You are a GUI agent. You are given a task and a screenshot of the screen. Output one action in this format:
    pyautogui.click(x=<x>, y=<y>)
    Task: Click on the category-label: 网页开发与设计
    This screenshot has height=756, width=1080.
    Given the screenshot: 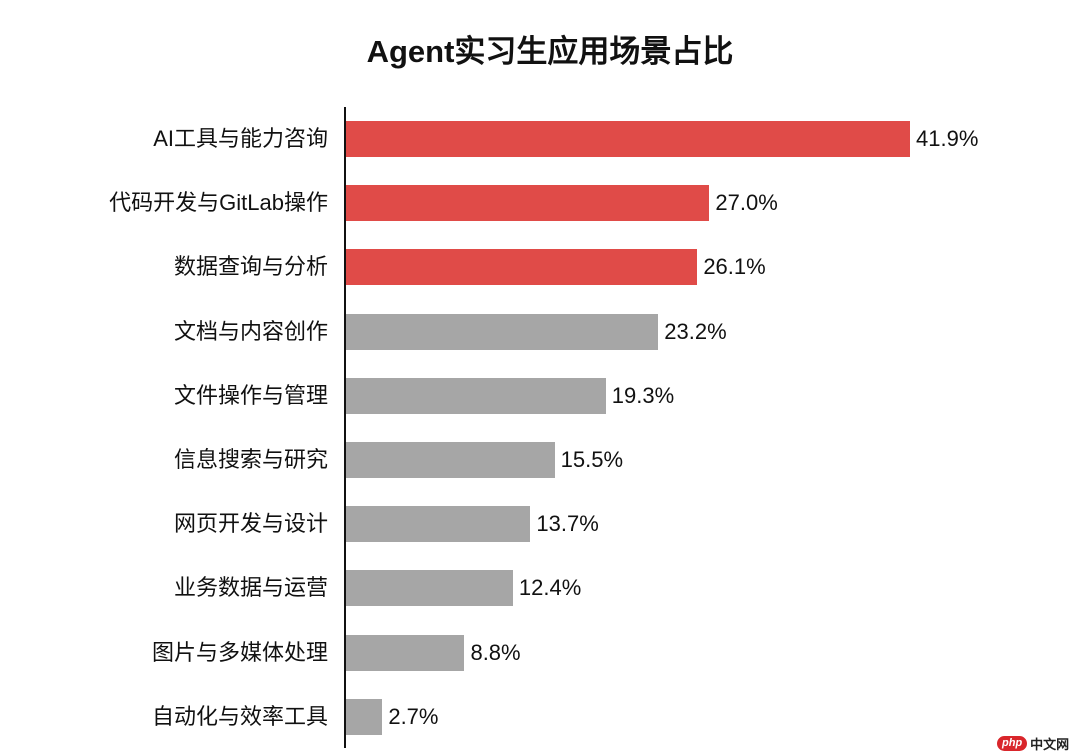 What is the action you would take?
    pyautogui.click(x=250, y=524)
    